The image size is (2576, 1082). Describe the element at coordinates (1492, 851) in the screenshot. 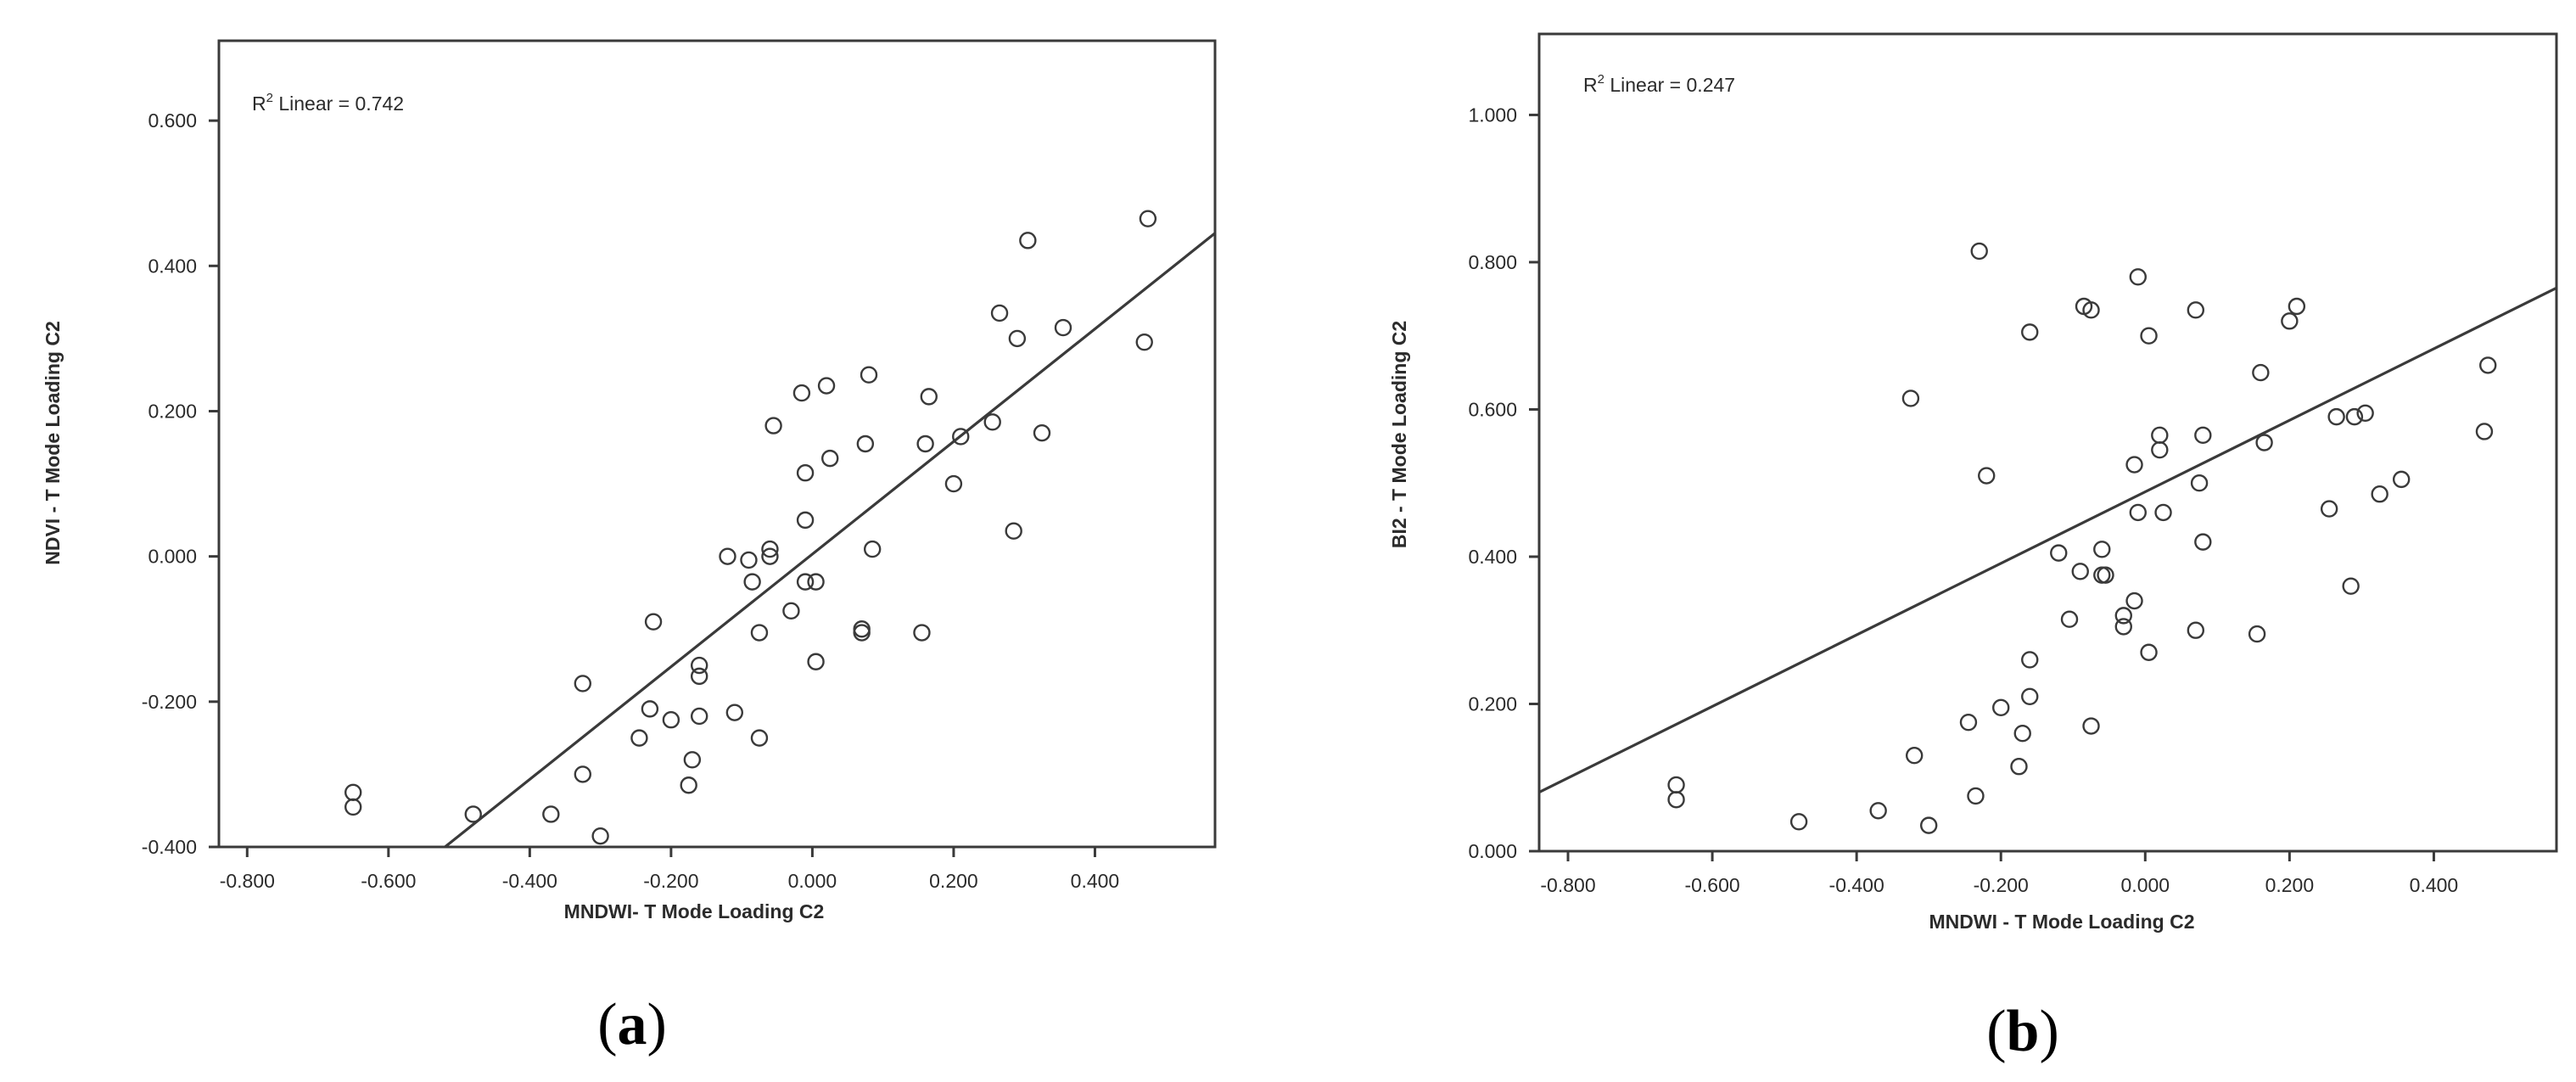

I see `y-tick-label: 0.000` at that location.